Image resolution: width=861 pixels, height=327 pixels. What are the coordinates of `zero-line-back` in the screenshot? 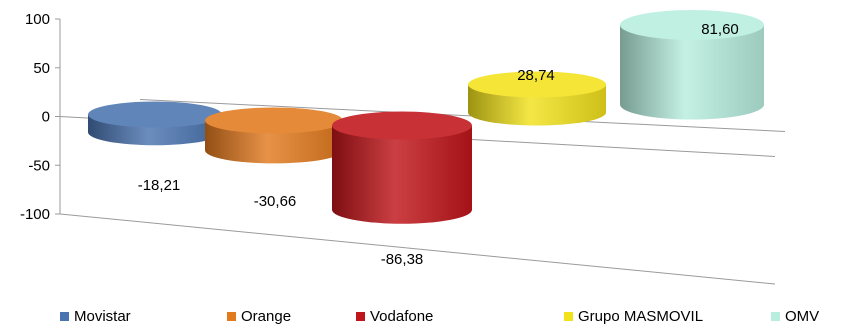 It's located at (462, 115).